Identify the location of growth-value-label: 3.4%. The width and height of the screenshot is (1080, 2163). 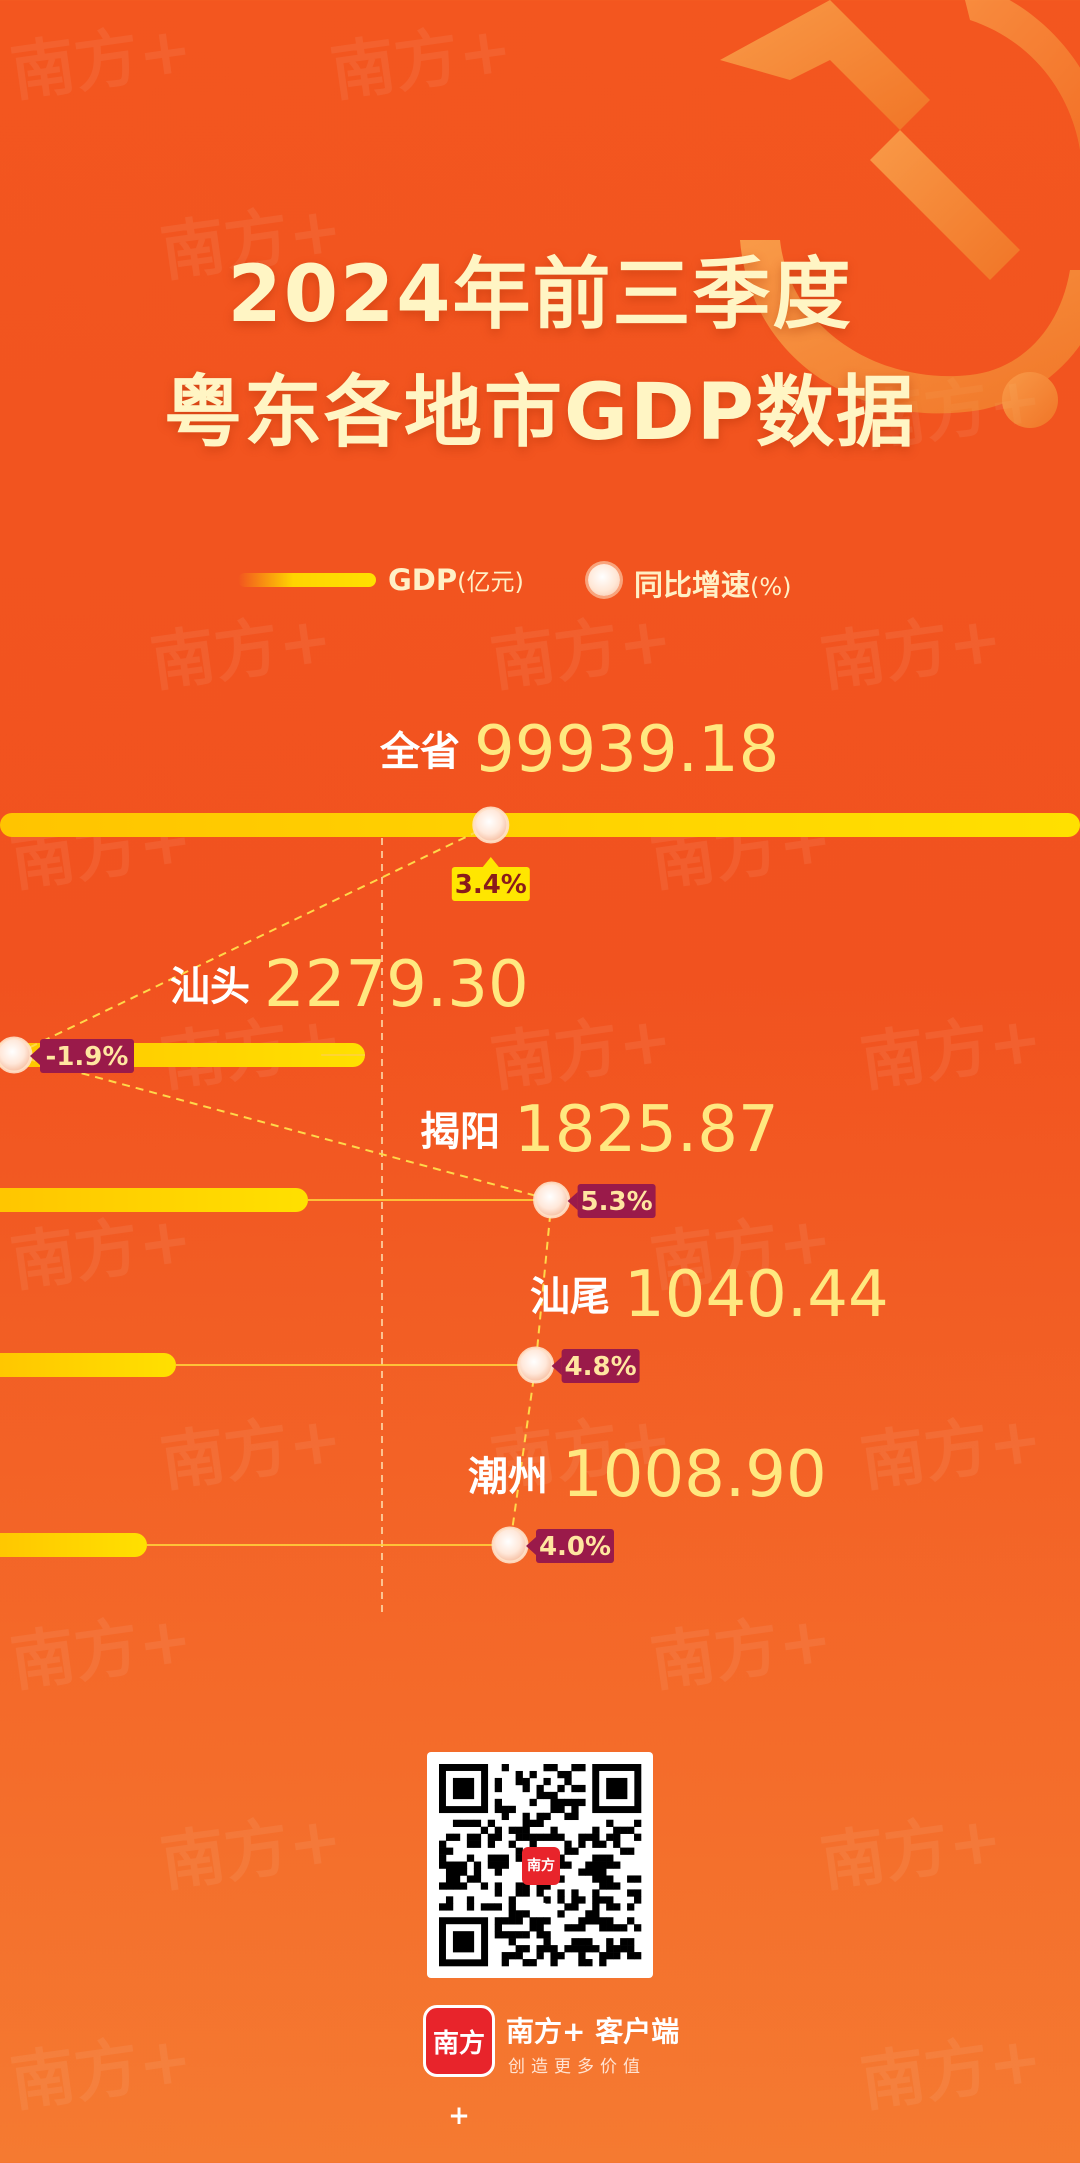
(491, 885).